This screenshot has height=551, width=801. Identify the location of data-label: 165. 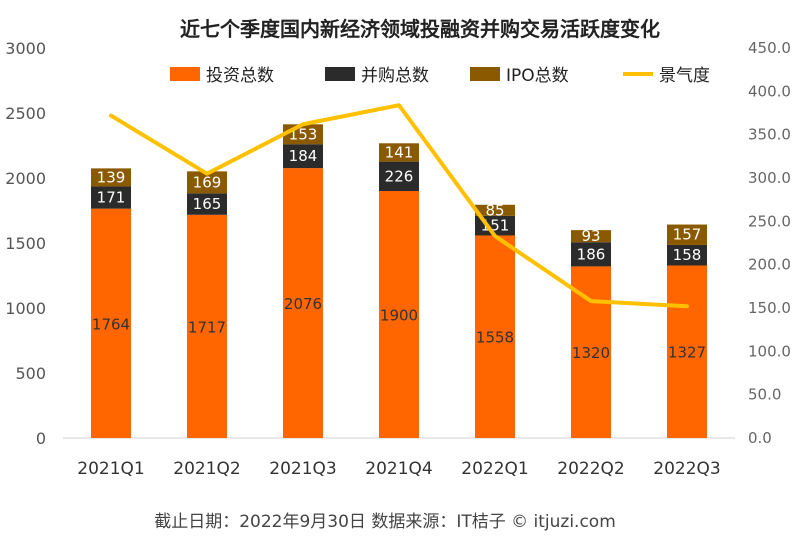
(207, 204).